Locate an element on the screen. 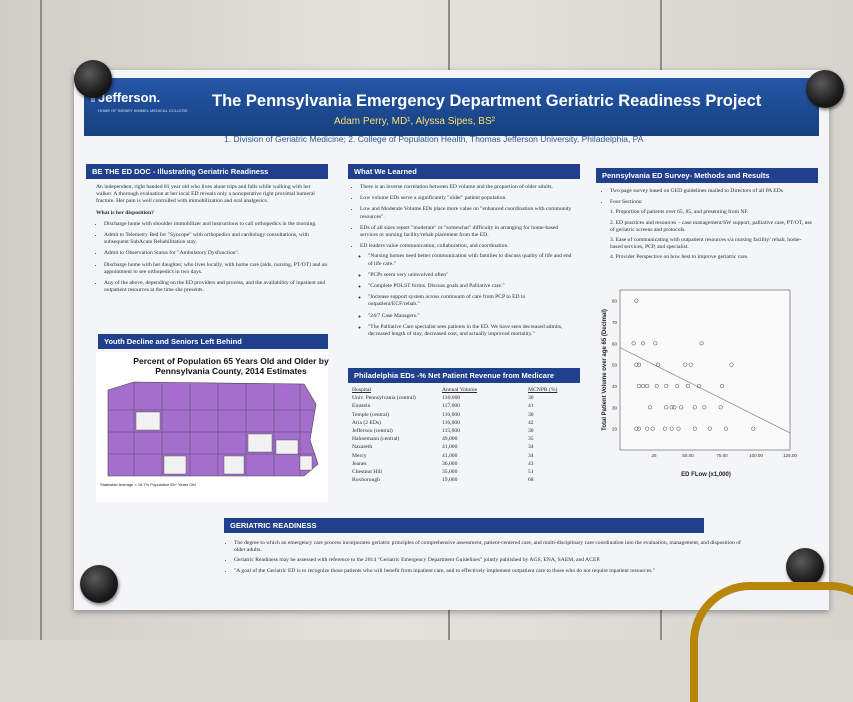 The height and width of the screenshot is (702, 853). section-heading: Youth Decline and Seniors Left Behind is located at coordinates (213, 341).